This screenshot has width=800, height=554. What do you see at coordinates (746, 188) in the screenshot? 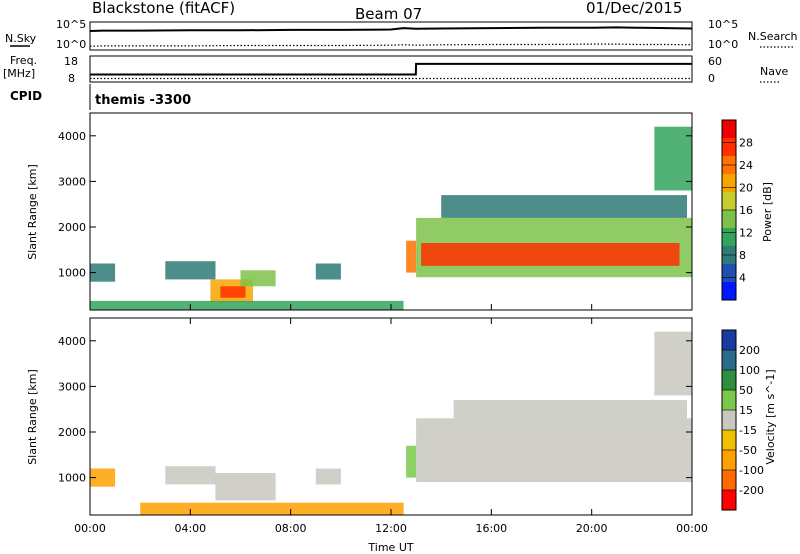
I see `colorbar-tick-label: 20` at bounding box center [746, 188].